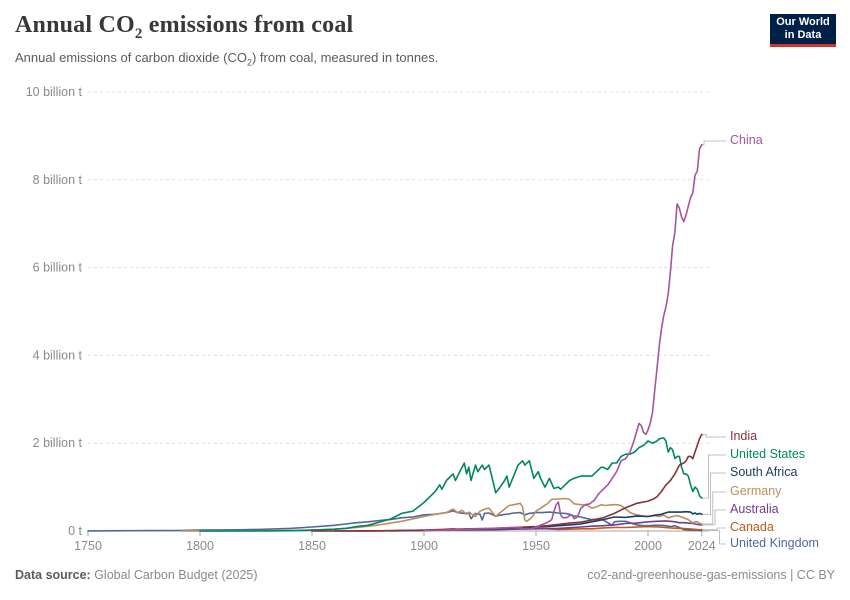  I want to click on y-tick-label: 10 billion t, so click(54, 92).